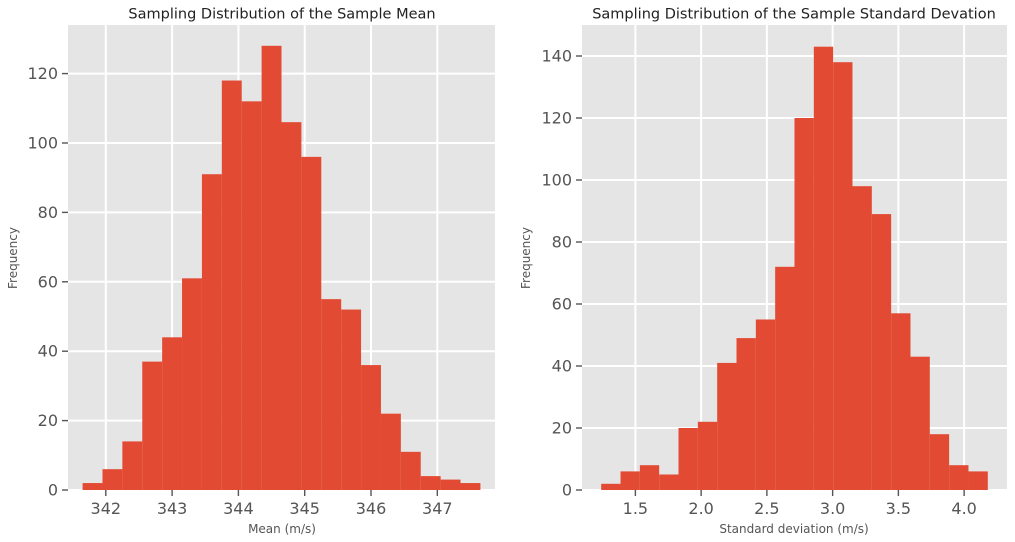  What do you see at coordinates (562, 242) in the screenshot?
I see `std-y-tick-label: 80` at bounding box center [562, 242].